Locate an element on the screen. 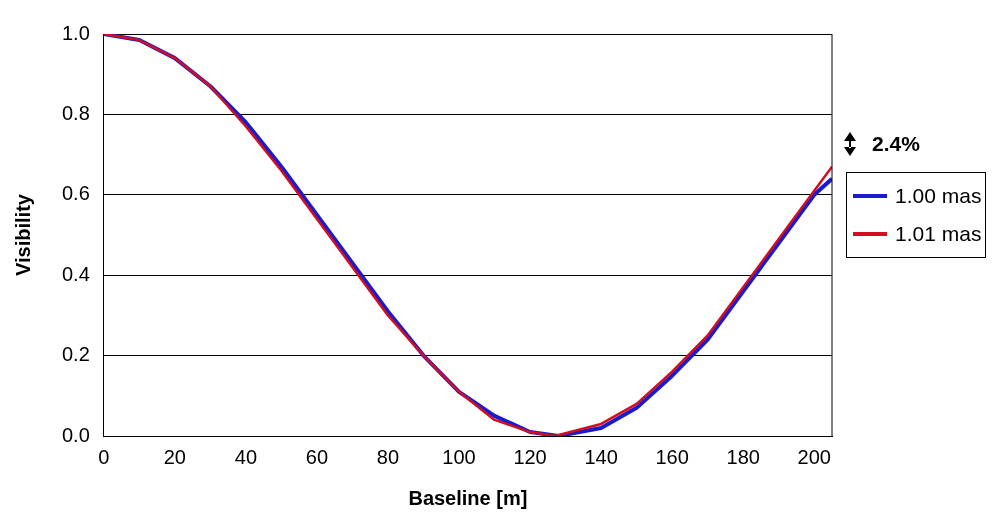  x-tick-label: 20 is located at coordinates (174, 456).